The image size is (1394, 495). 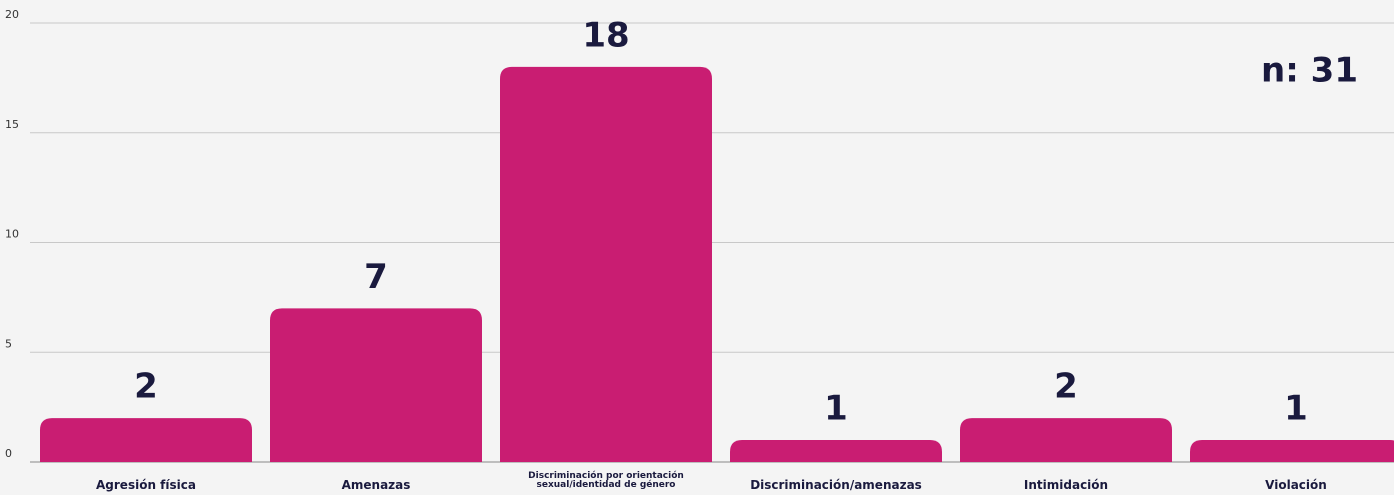 What do you see at coordinates (605, 35) in the screenshot?
I see `data-label: 18` at bounding box center [605, 35].